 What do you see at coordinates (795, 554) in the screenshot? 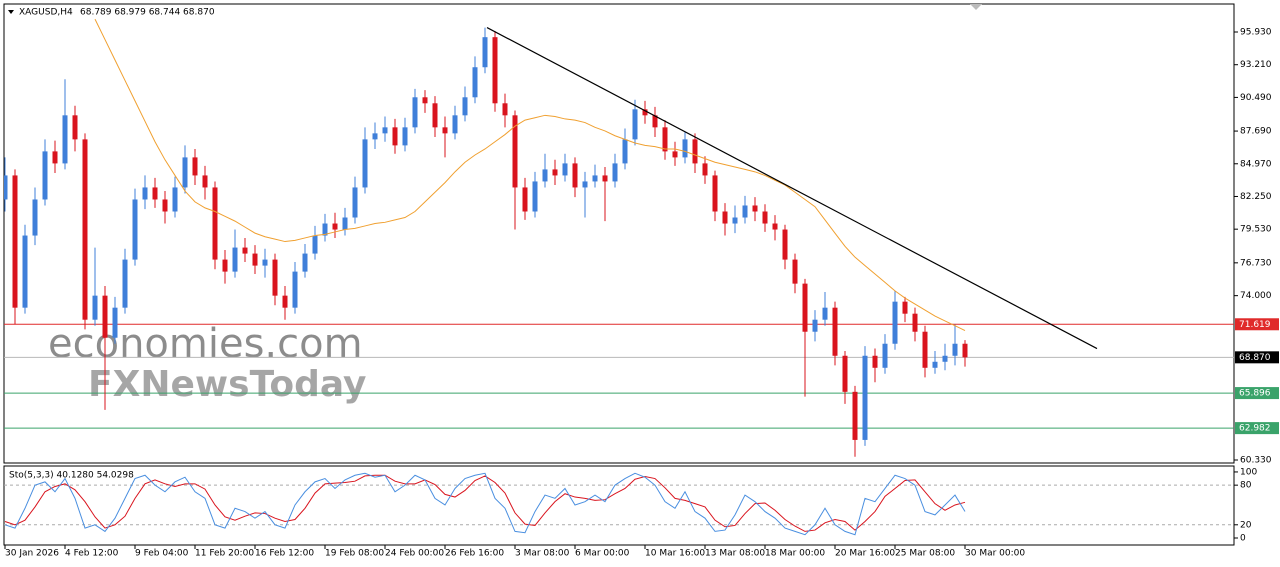
I see `x-tick-label: 18 Mar 00:00` at bounding box center [795, 554].